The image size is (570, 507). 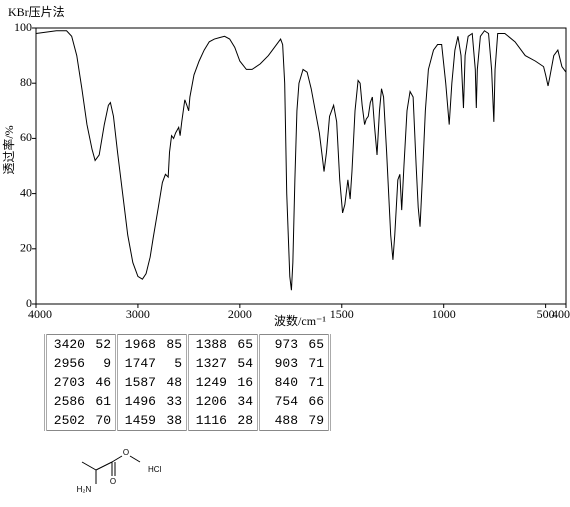 I want to click on table-cell: 903 71, so click(x=294, y=363).